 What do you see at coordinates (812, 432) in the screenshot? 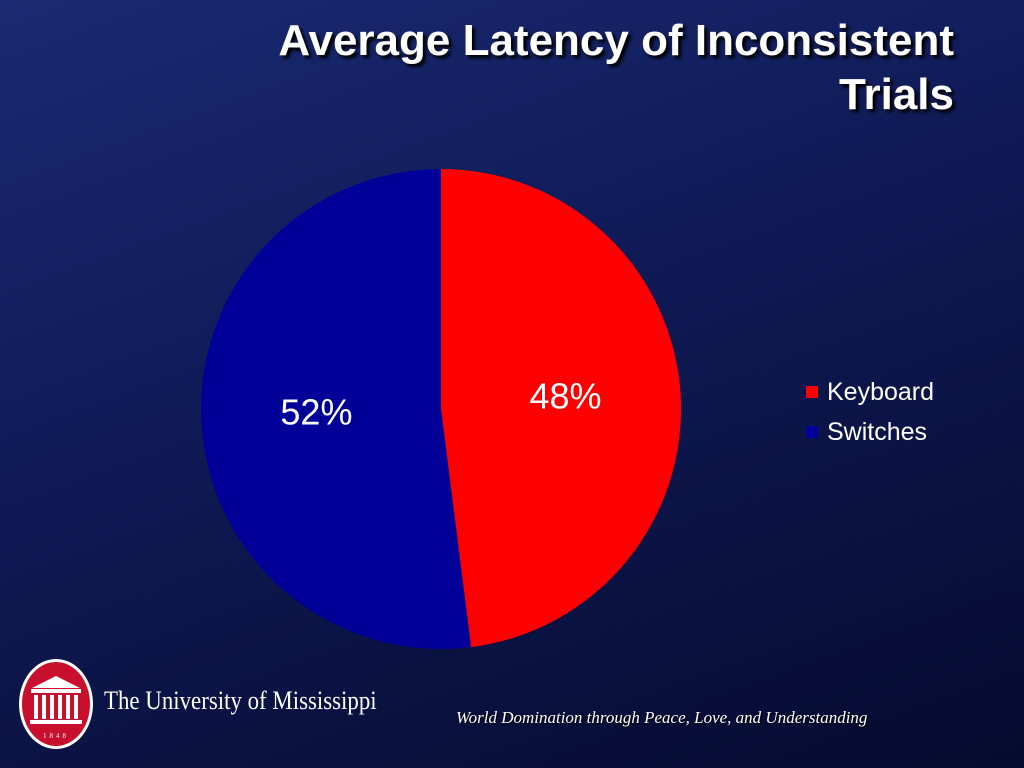
I see `legend-swatch-switches` at bounding box center [812, 432].